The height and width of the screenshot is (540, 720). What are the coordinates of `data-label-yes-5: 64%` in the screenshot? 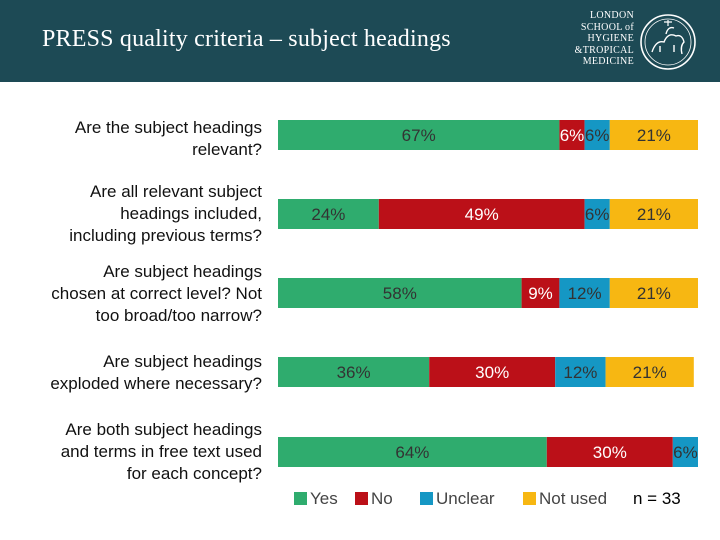 It's located at (412, 452).